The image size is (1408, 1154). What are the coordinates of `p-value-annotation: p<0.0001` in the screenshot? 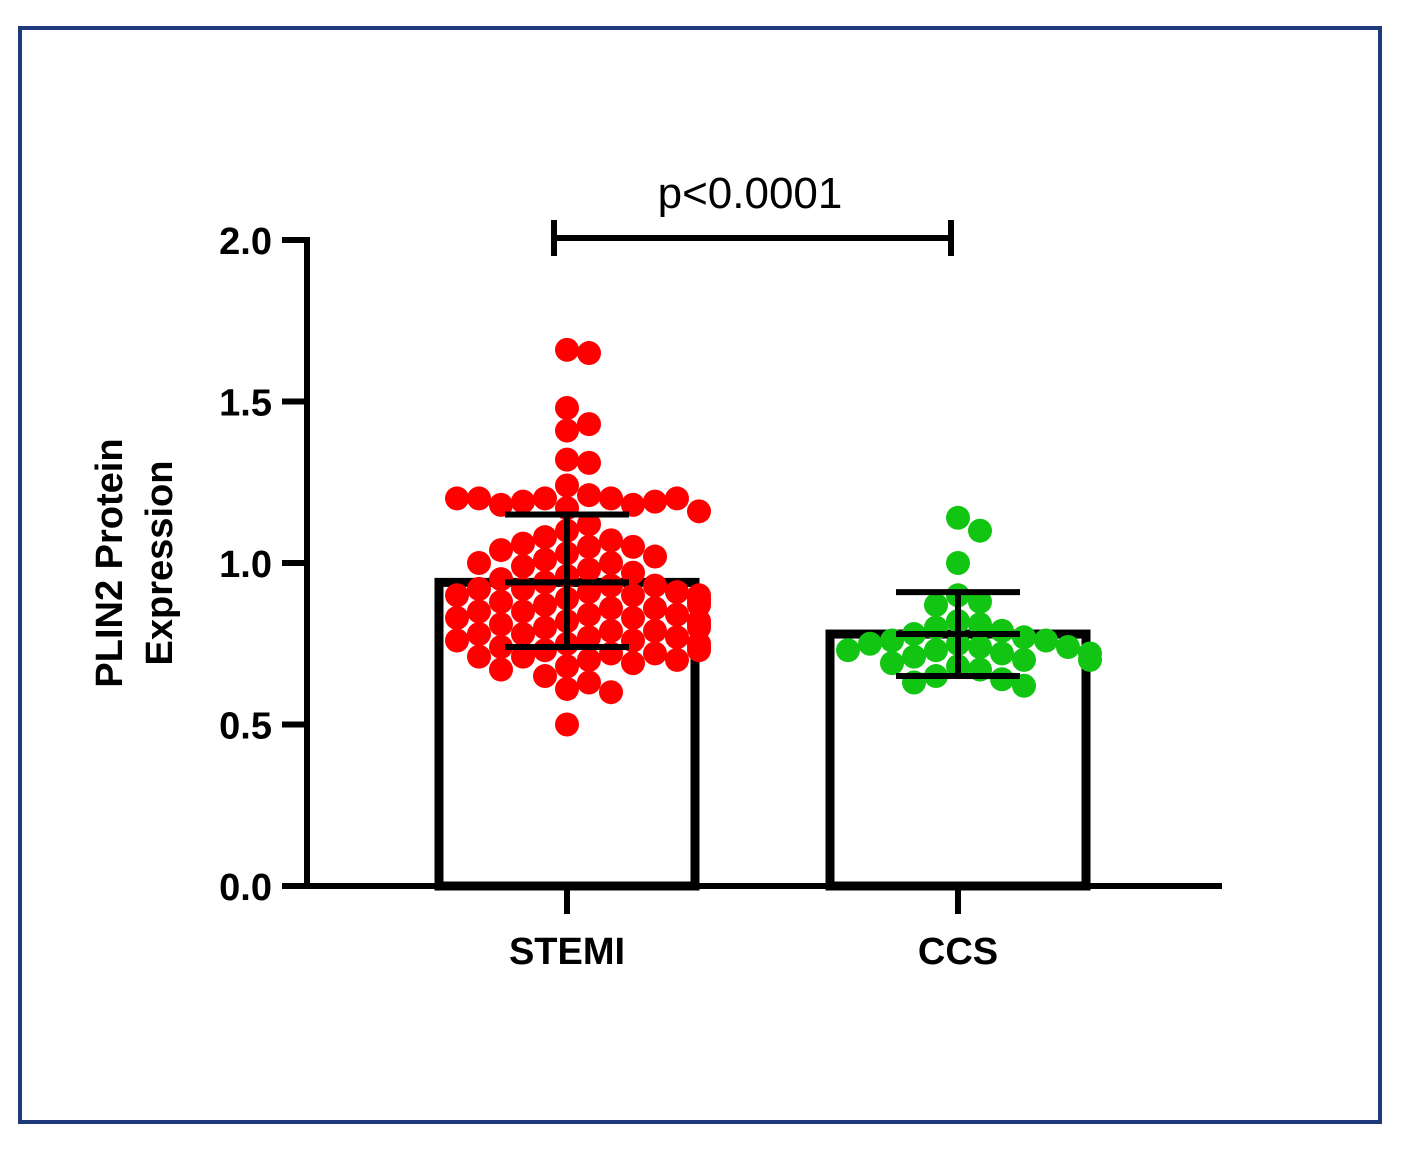 It's located at (750, 193).